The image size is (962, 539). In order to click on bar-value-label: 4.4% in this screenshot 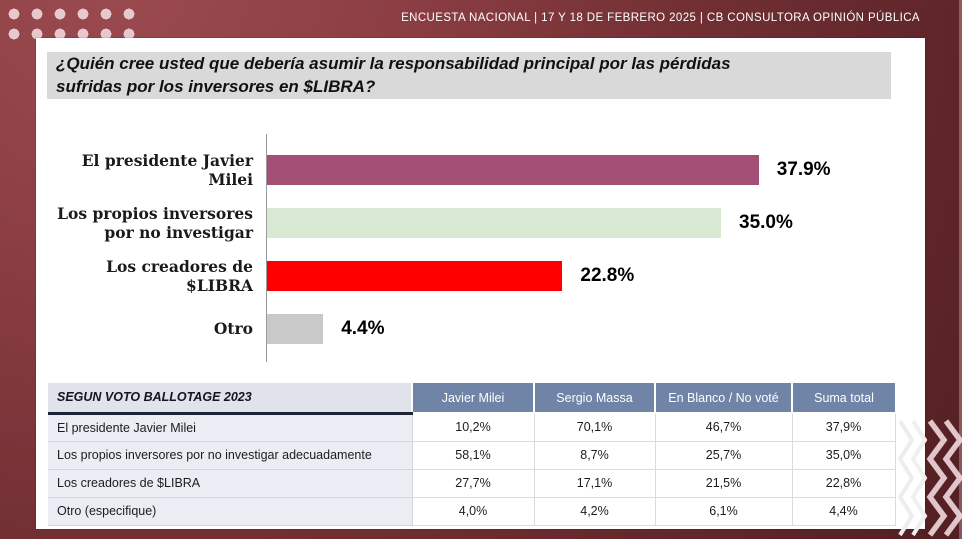, I will do `click(363, 328)`.